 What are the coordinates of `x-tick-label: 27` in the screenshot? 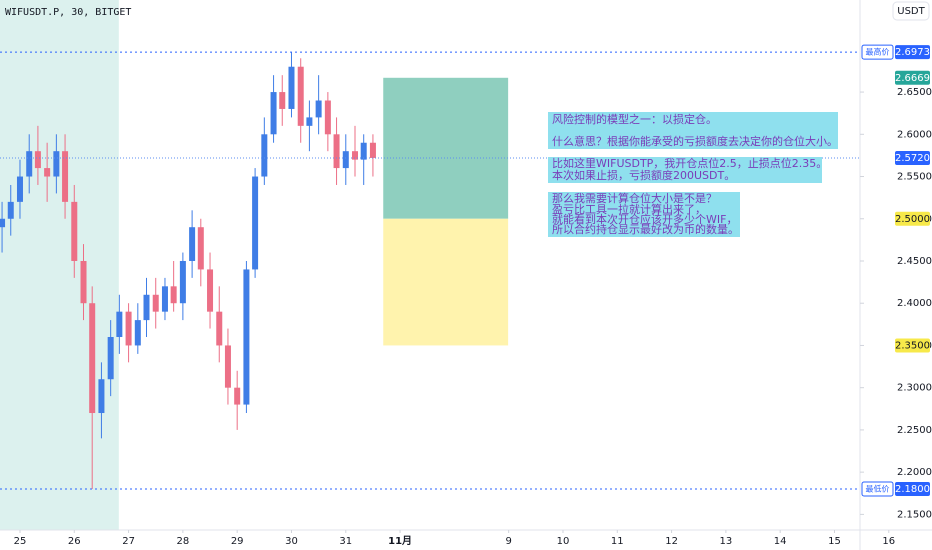 It's located at (128, 541).